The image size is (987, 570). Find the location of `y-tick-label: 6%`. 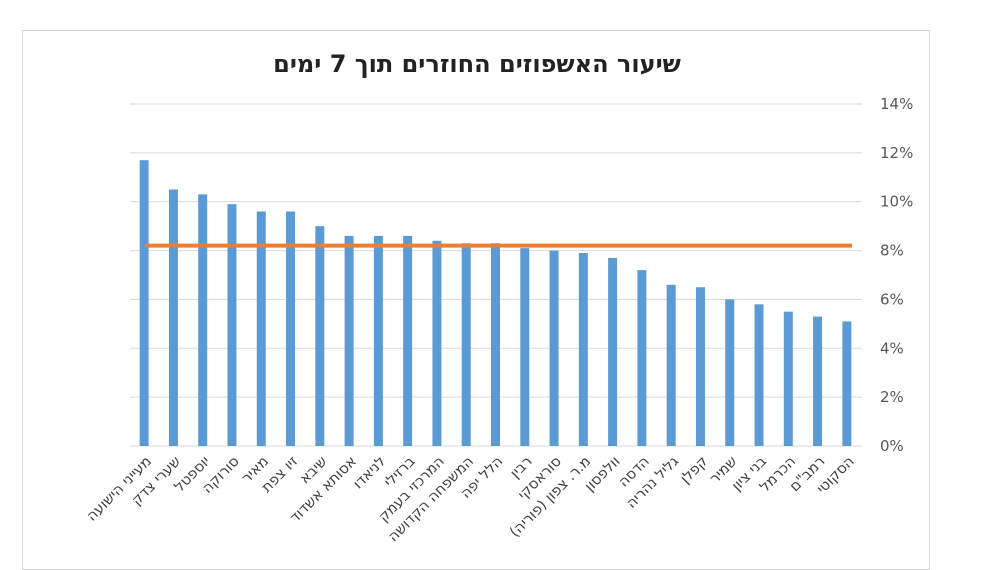

y-tick-label: 6% is located at coordinates (892, 299).